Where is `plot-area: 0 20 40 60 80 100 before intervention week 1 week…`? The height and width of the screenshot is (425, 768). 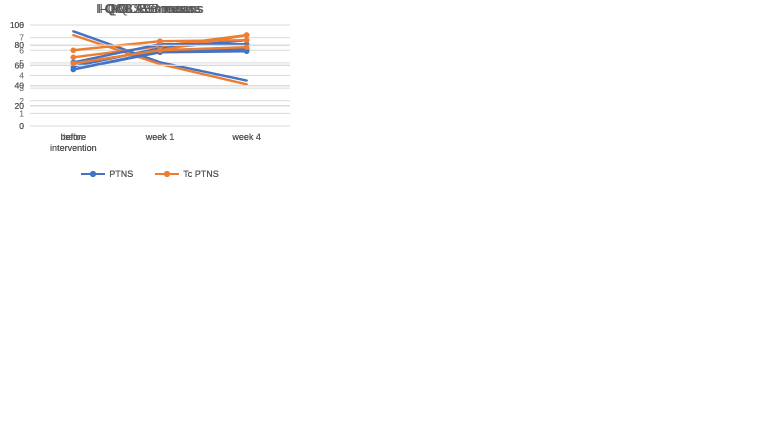
plot-area: 0 20 40 60 80 100 before intervention week 1 week… is located at coordinates (150, 86).